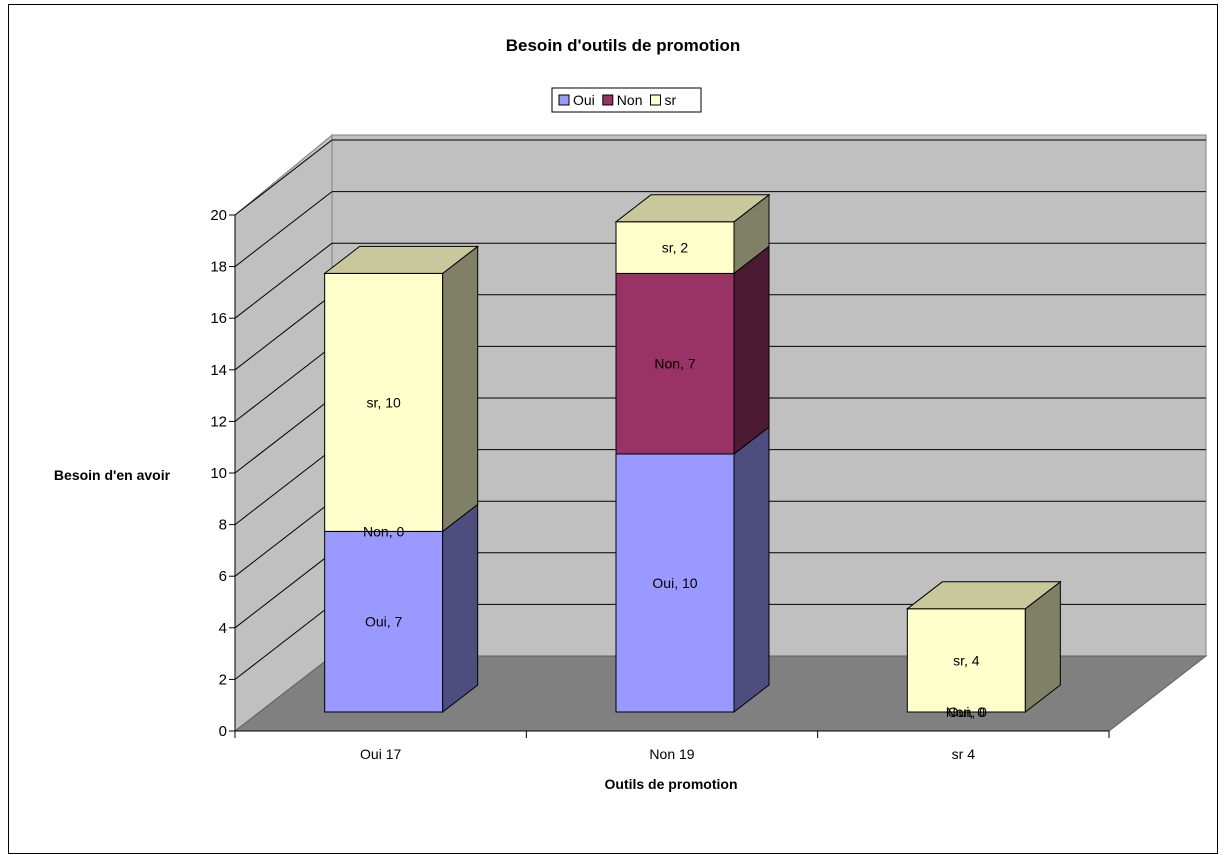 The height and width of the screenshot is (855, 1228). Describe the element at coordinates (675, 248) in the screenshot. I see `data-label-sr: sr, 2` at that location.